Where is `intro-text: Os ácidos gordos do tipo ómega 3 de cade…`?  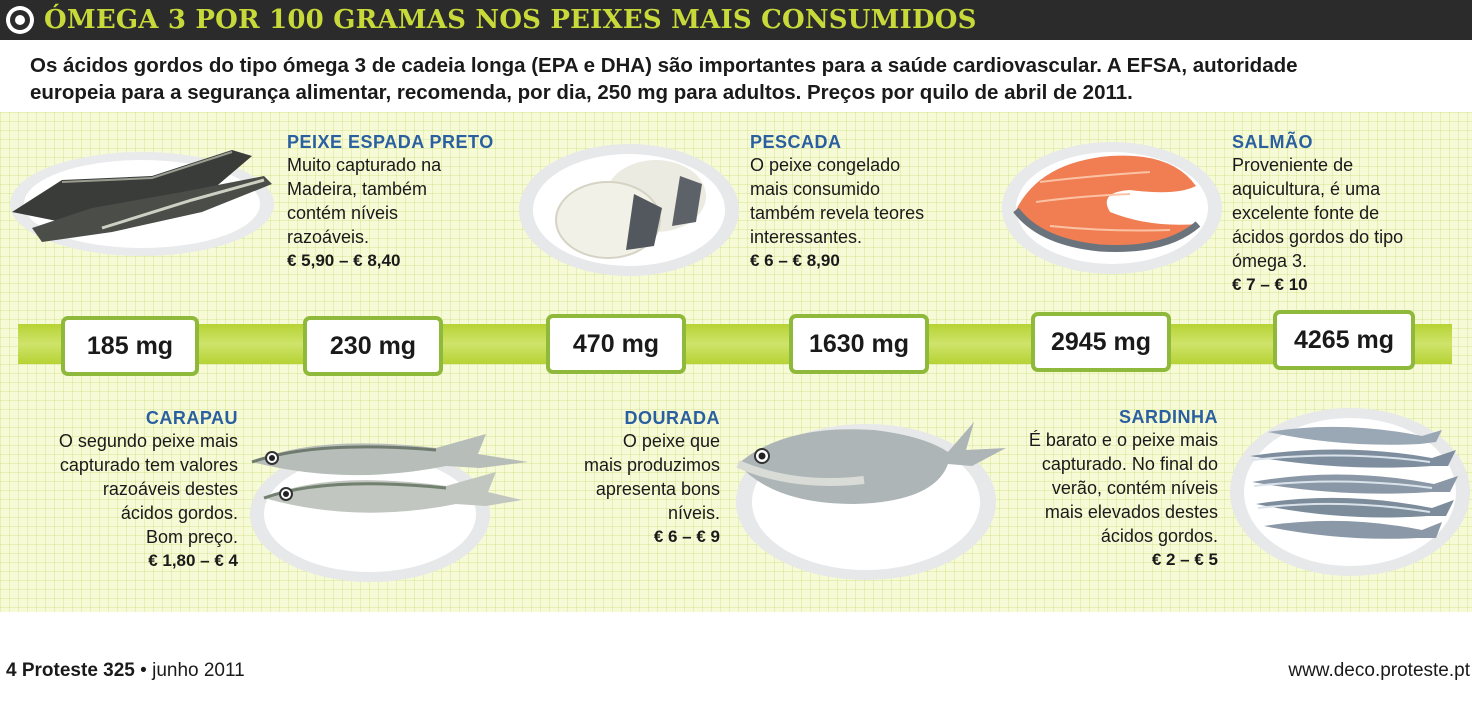 intro-text: Os ácidos gordos do tipo ómega 3 de cade… is located at coordinates (730, 79).